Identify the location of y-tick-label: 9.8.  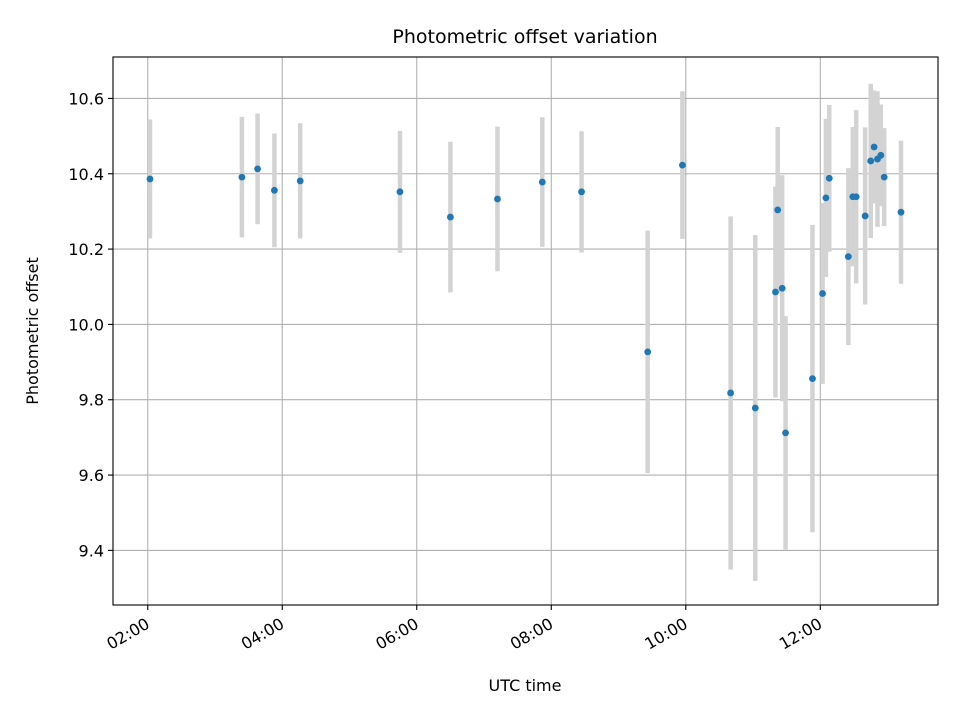
(91, 400).